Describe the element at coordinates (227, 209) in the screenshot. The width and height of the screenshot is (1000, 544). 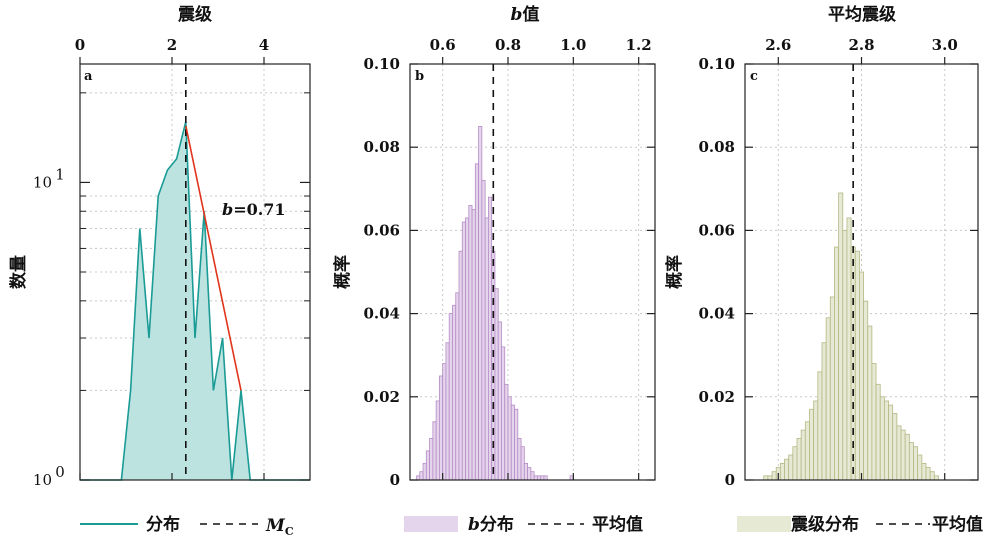
I see `fit-annotation-b: b` at that location.